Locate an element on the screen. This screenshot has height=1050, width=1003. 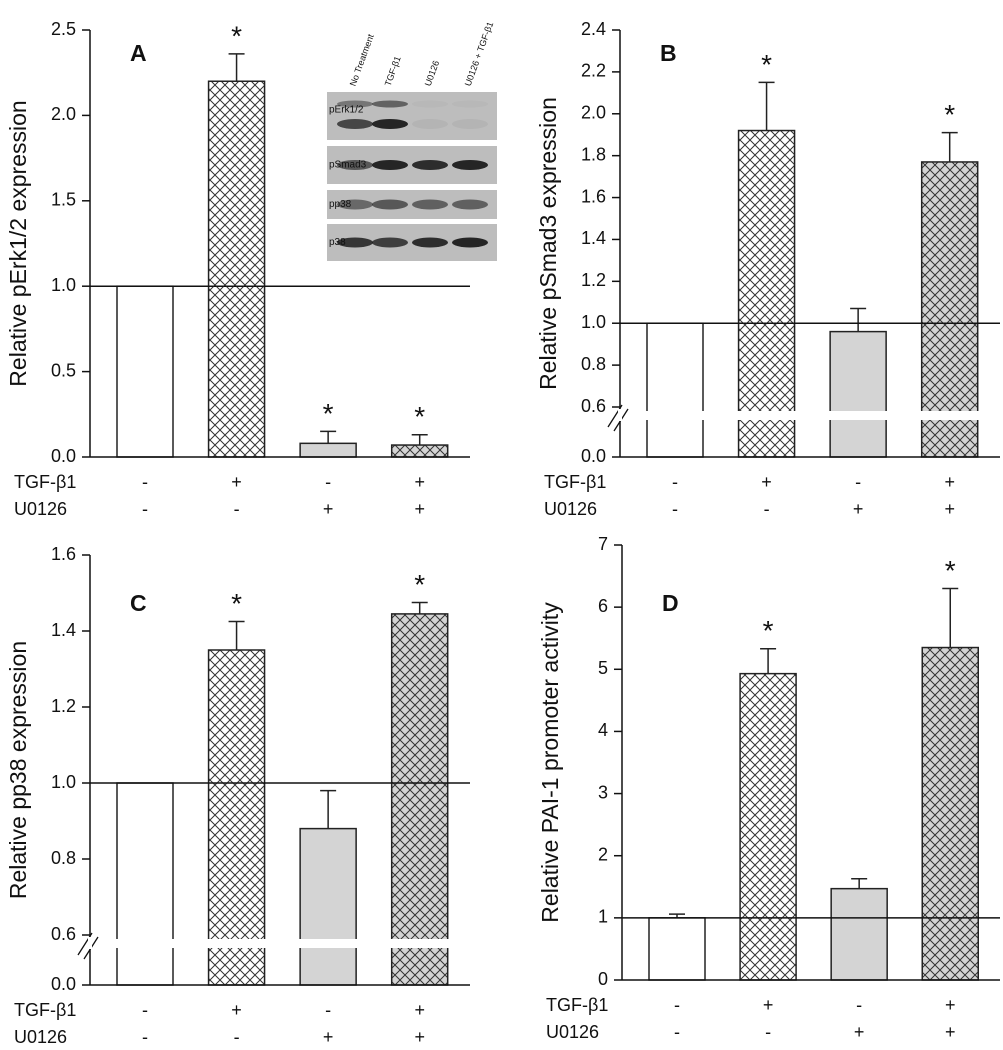
y-tick-label: 2.5 is located at coordinates (63, 29).